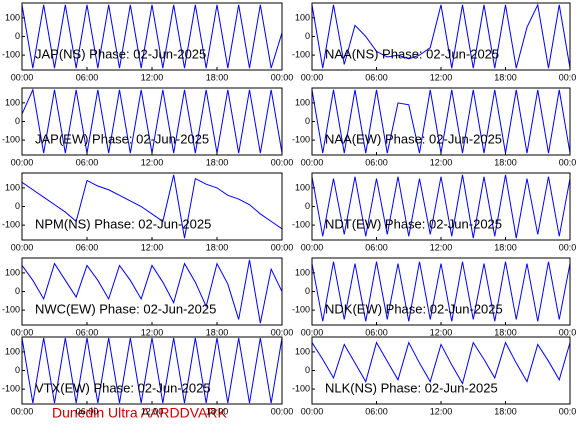 This screenshot has height=432, width=576. I want to click on panel-title: NLK(NS) Phase: 02-Jun-2025, so click(411, 387).